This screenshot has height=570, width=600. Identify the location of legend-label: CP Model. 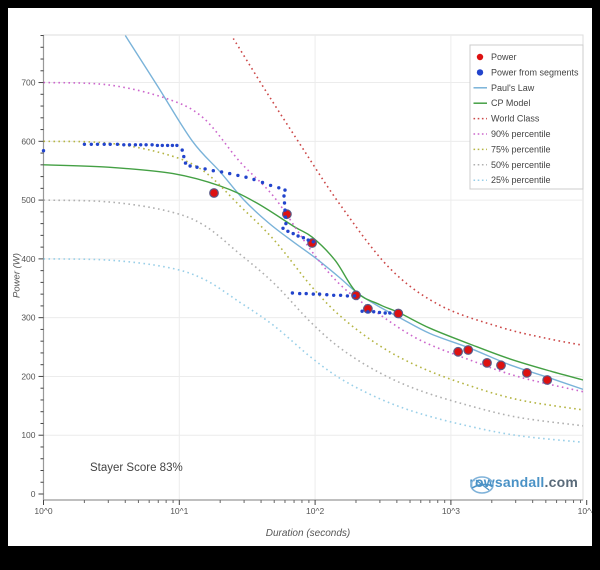
(510, 103).